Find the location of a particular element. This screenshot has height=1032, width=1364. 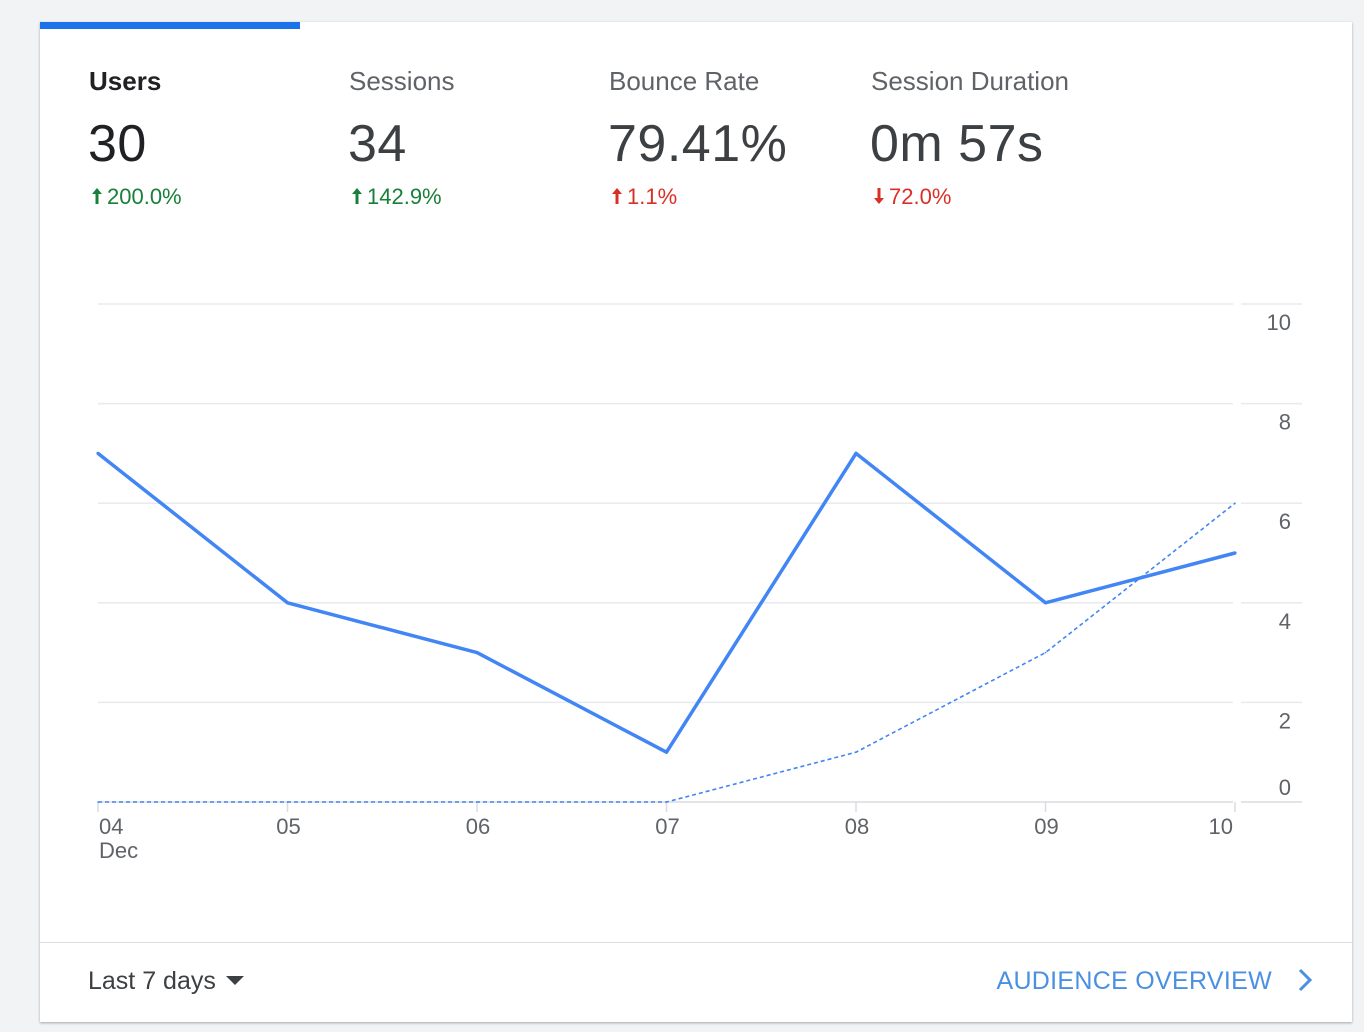

metric-delta: 1.1% is located at coordinates (643, 197).